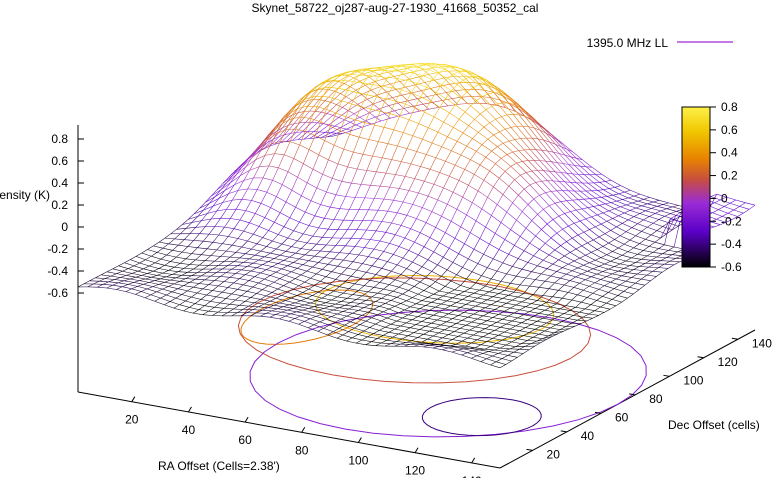 This screenshot has height=478, width=775. What do you see at coordinates (25, 195) in the screenshot?
I see `z-axis-label: Intensity (K)` at bounding box center [25, 195].